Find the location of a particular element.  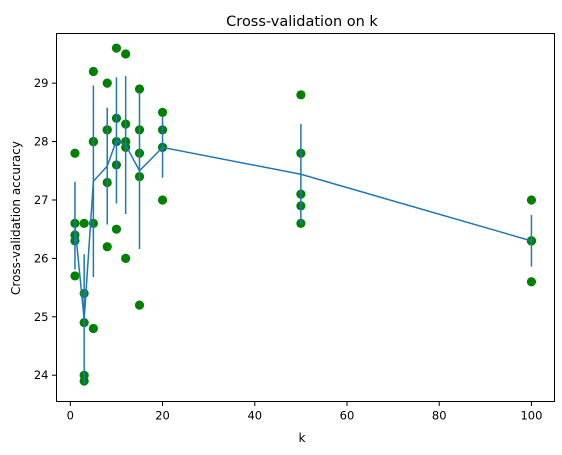

x-tick-label: 80 is located at coordinates (439, 416).